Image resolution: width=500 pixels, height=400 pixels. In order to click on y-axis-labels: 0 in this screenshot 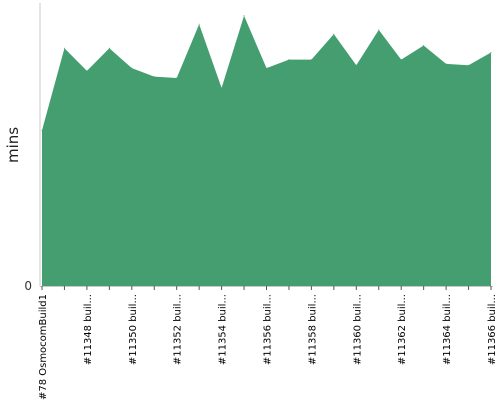, I will do `click(28, 286)`.